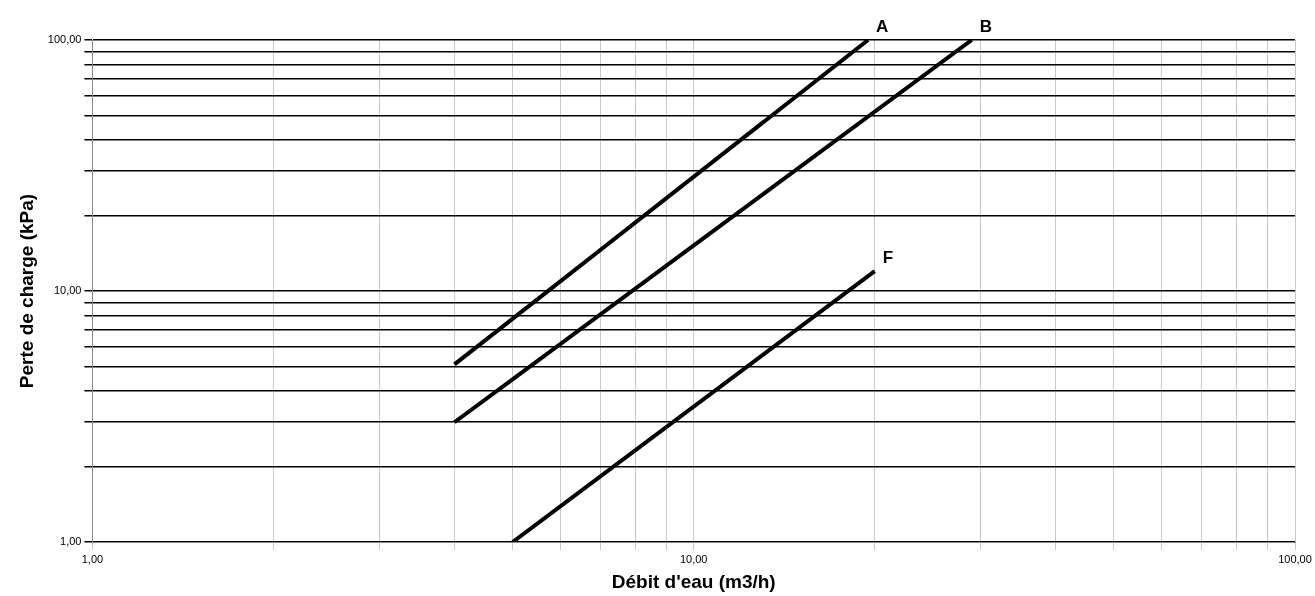  I want to click on x-tick-label: 10,00, so click(693, 558).